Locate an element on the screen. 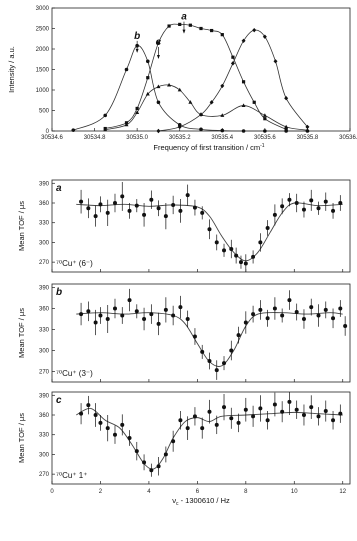  spectrum-y-tick-label: 0 is located at coordinates (48, 132).